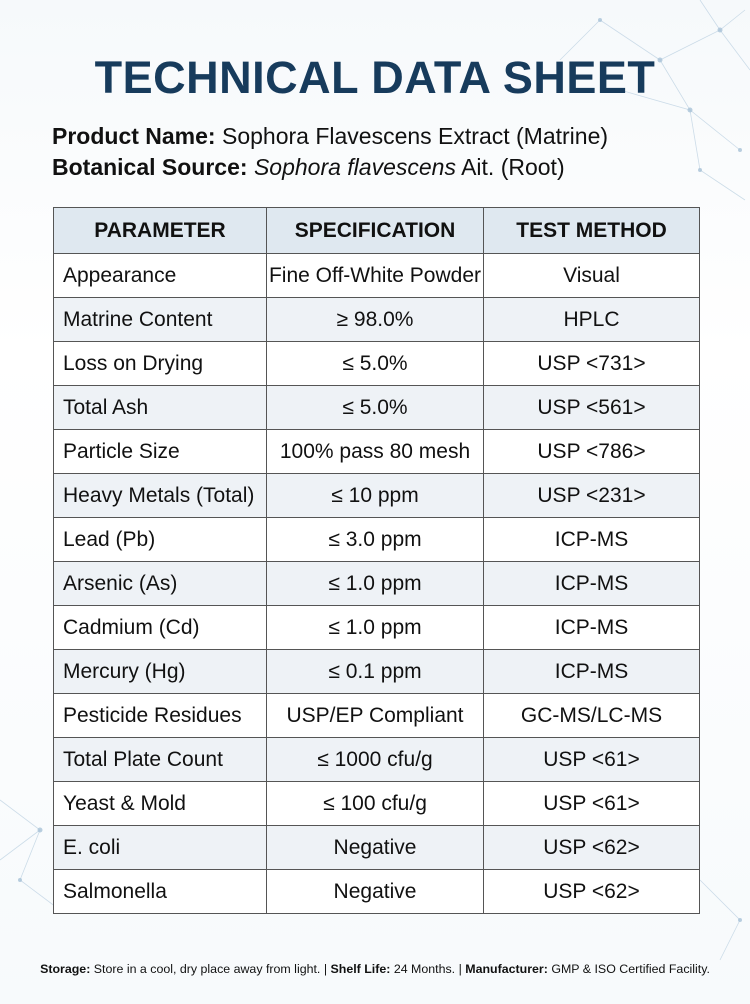 The width and height of the screenshot is (750, 1004). Describe the element at coordinates (160, 627) in the screenshot. I see `parameter-cell: Cadmium (Cd)` at that location.